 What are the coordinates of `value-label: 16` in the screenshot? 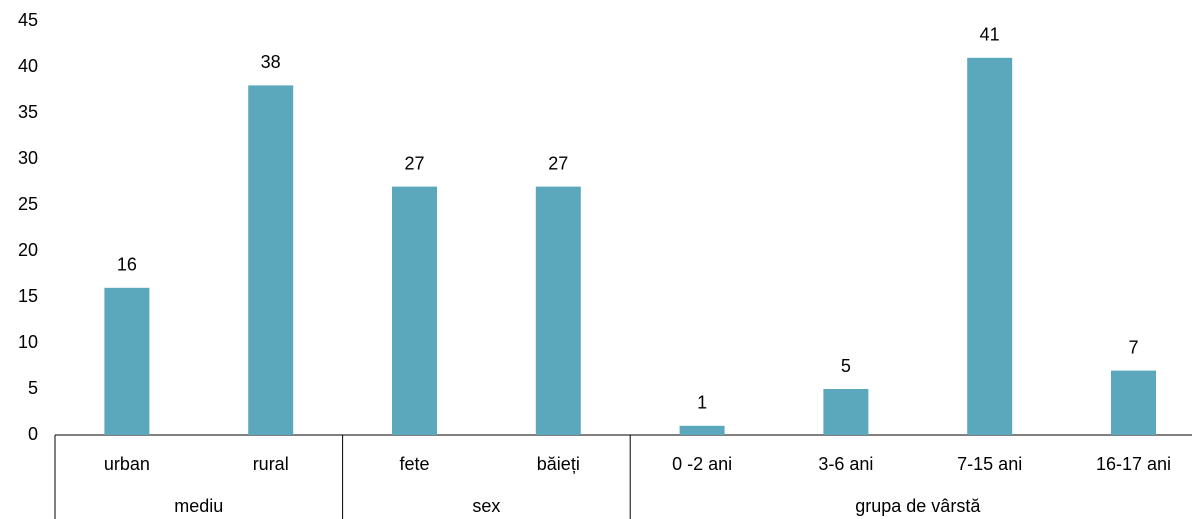 It's located at (127, 265).